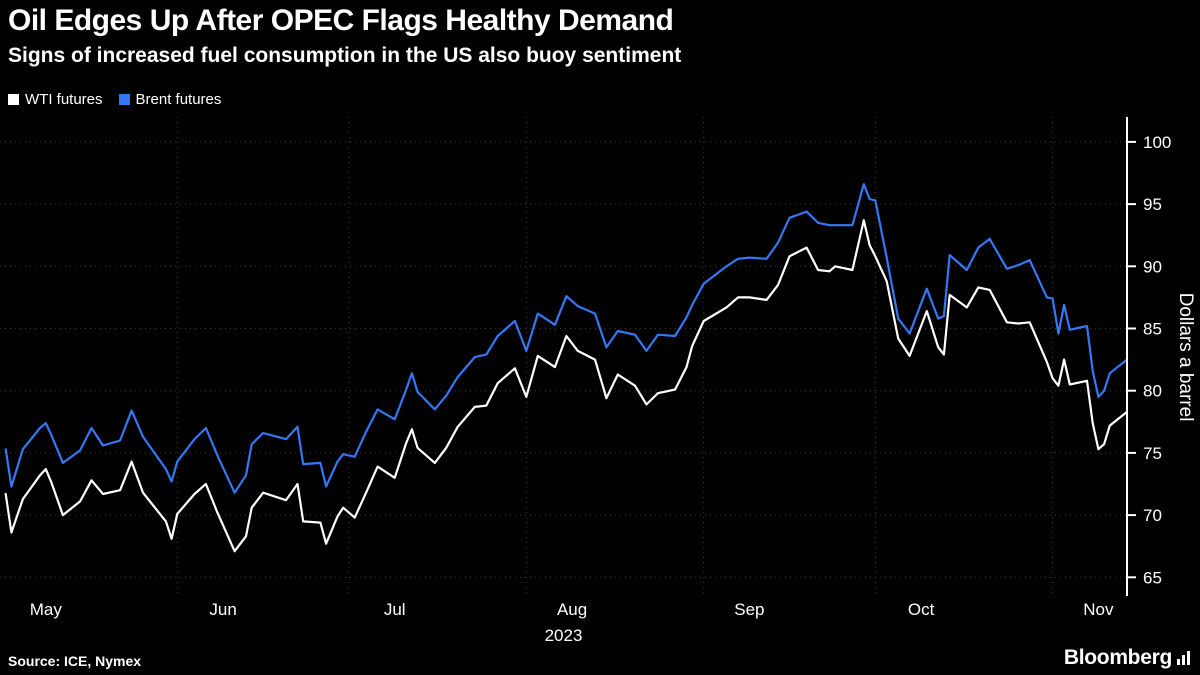  Describe the element at coordinates (1157, 142) in the screenshot. I see `y-tick-label: 100` at that location.